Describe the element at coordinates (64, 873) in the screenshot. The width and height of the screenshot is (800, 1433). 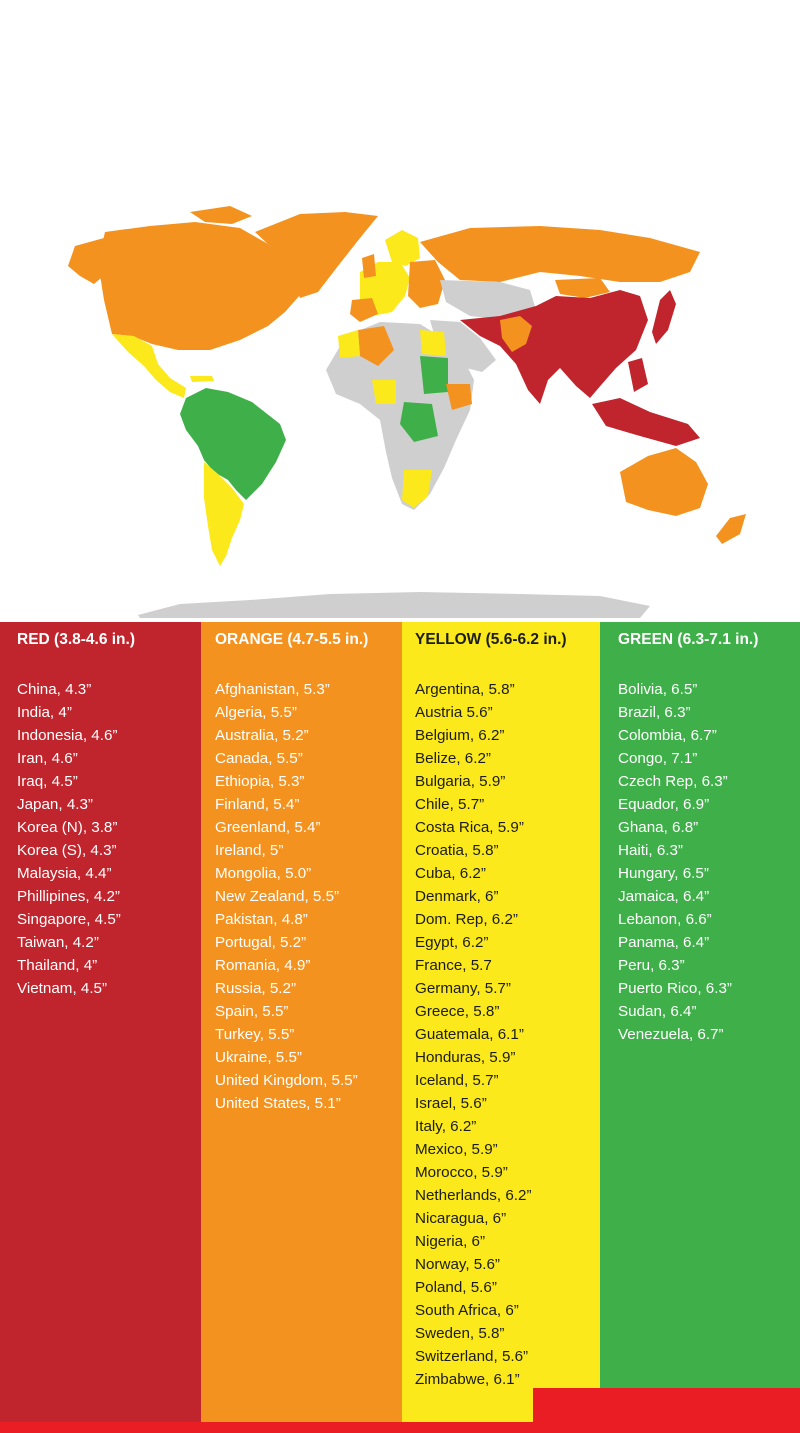
I see `country-entry: Malaysia, 4.4”` at that location.